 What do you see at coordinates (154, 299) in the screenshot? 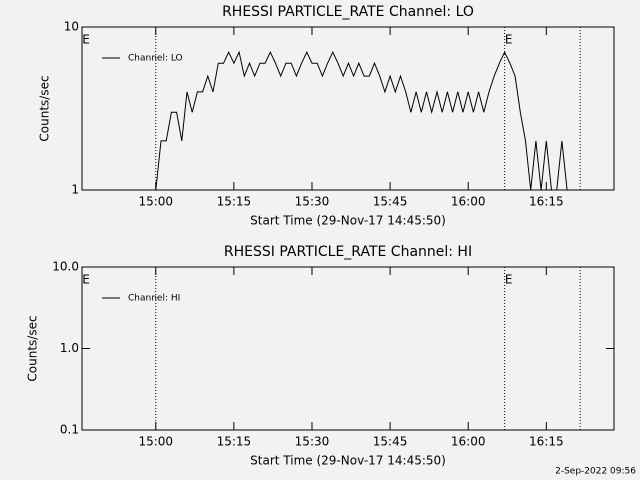
I see `legend-label: Channel: HI` at bounding box center [154, 299].